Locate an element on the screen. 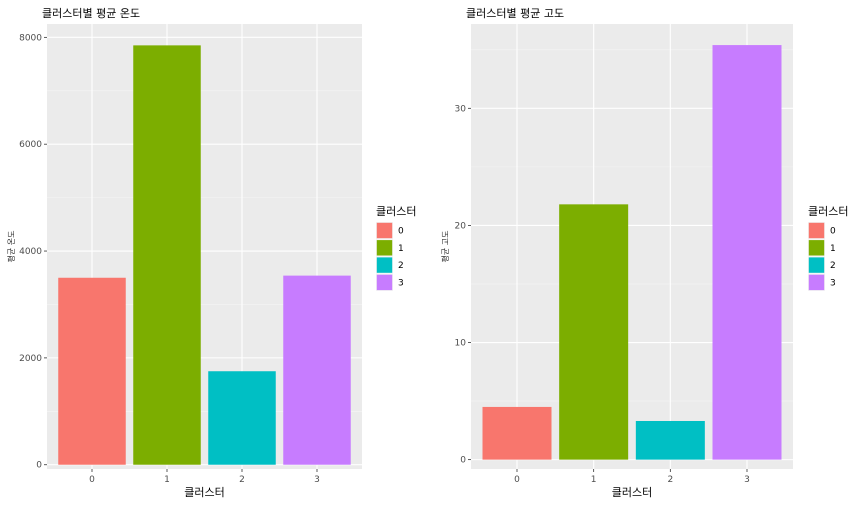 The image size is (864, 508). y-tick-label: 30 is located at coordinates (461, 109).